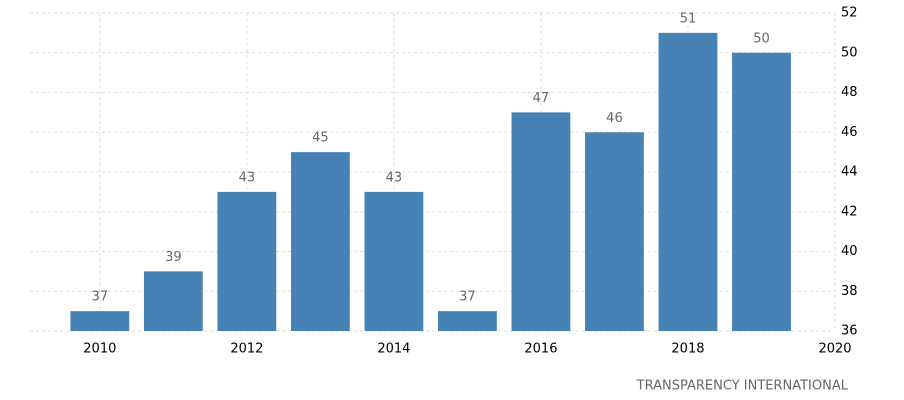 This screenshot has height=400, width=904. Describe the element at coordinates (99, 349) in the screenshot. I see `x-tick-label: 2010` at that location.